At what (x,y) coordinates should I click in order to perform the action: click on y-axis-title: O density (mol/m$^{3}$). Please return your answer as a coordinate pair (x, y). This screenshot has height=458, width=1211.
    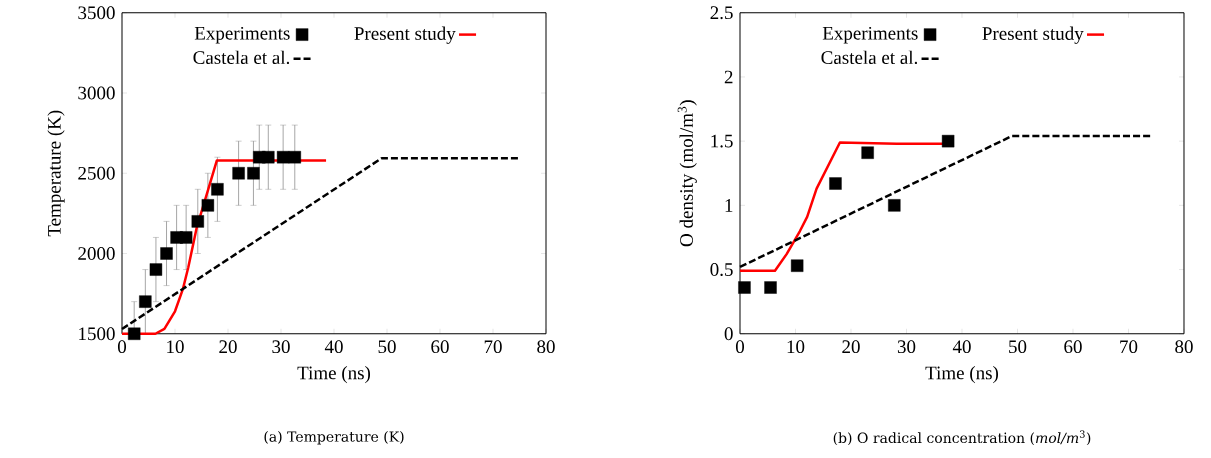
    Looking at the image, I should click on (687, 173).